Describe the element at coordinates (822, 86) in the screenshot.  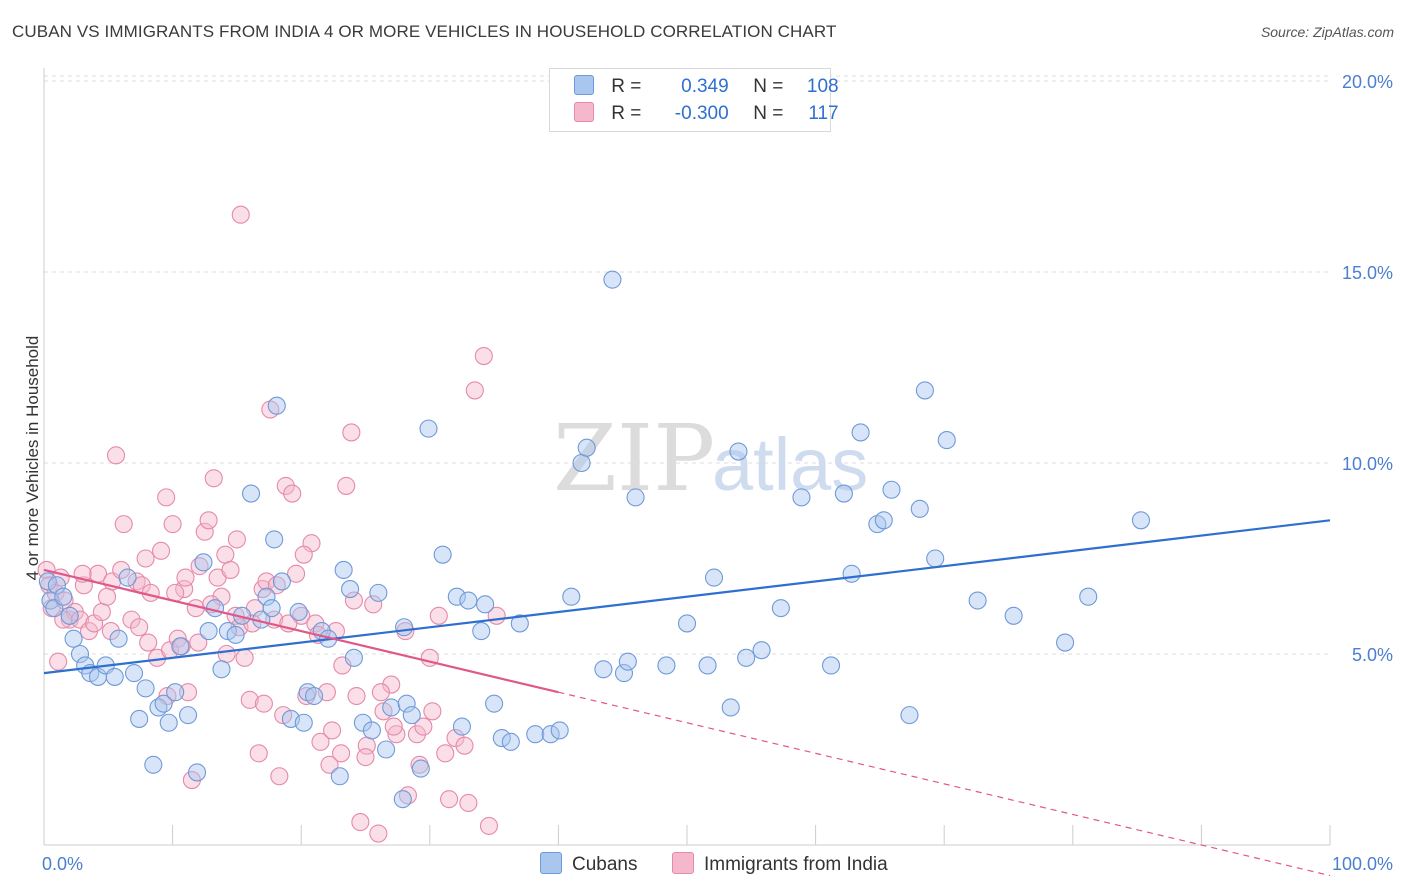
I see `legend-n-value: 108` at that location.